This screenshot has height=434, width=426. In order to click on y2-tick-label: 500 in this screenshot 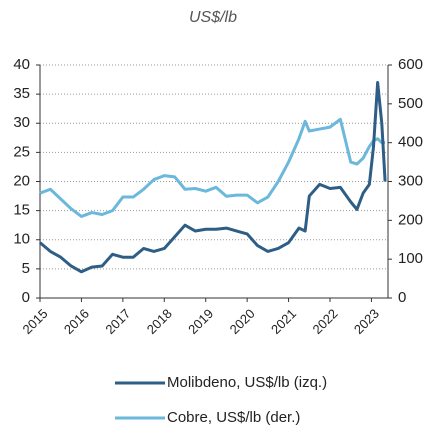, I will do `click(410, 103)`.